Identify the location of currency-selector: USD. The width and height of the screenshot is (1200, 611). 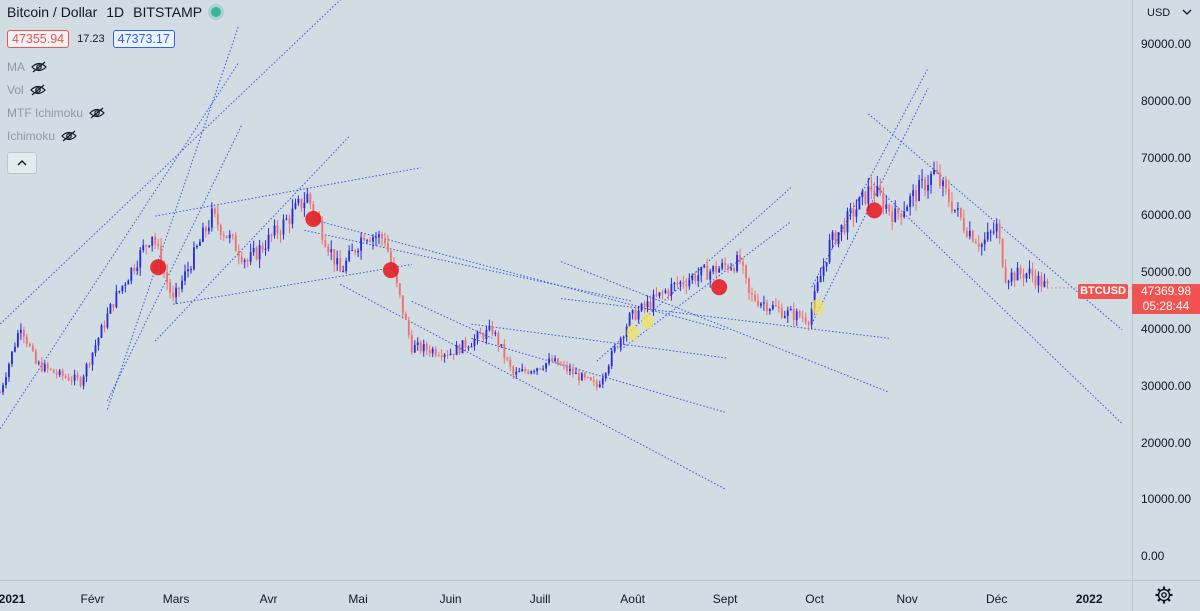
(1159, 13).